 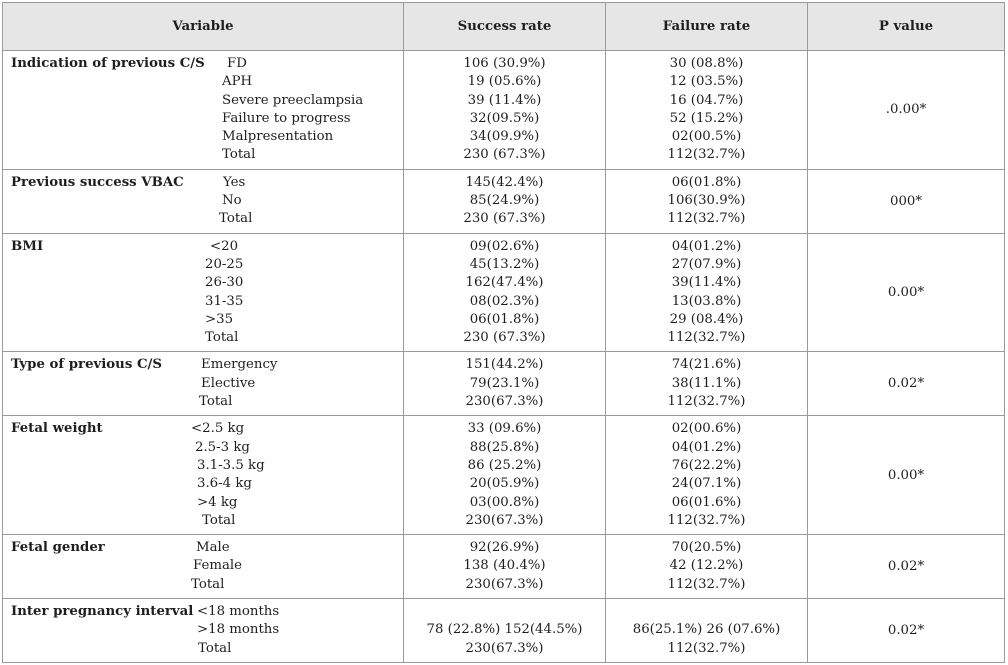 What do you see at coordinates (217, 502) in the screenshot?
I see `category-label: >4 kg` at bounding box center [217, 502].